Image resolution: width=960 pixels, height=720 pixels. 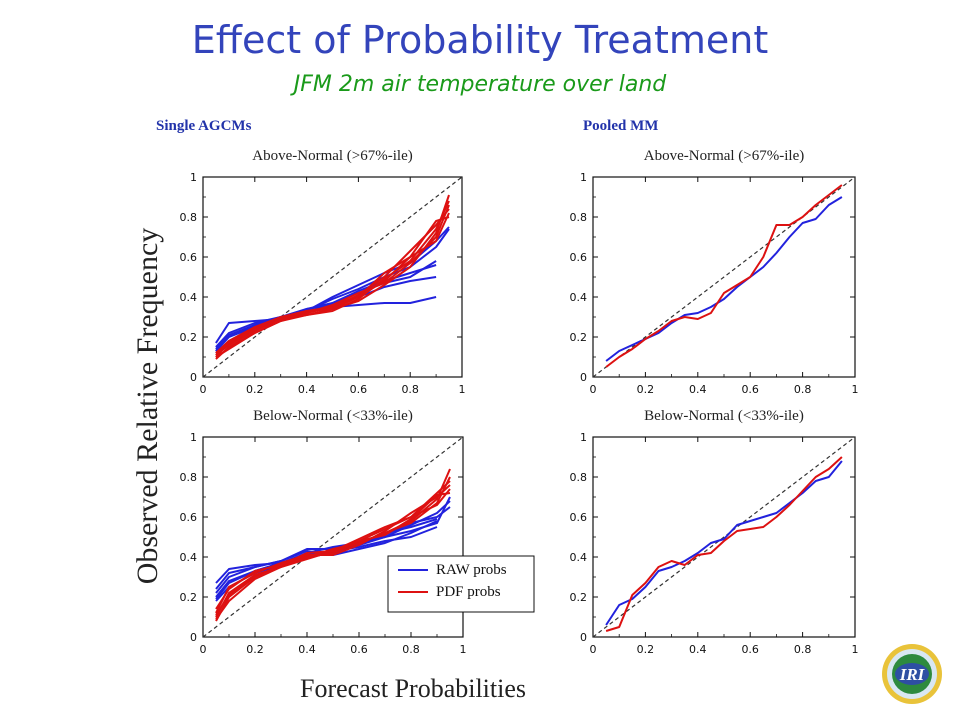 I want to click on iri-logo: IRI, so click(x=912, y=674).